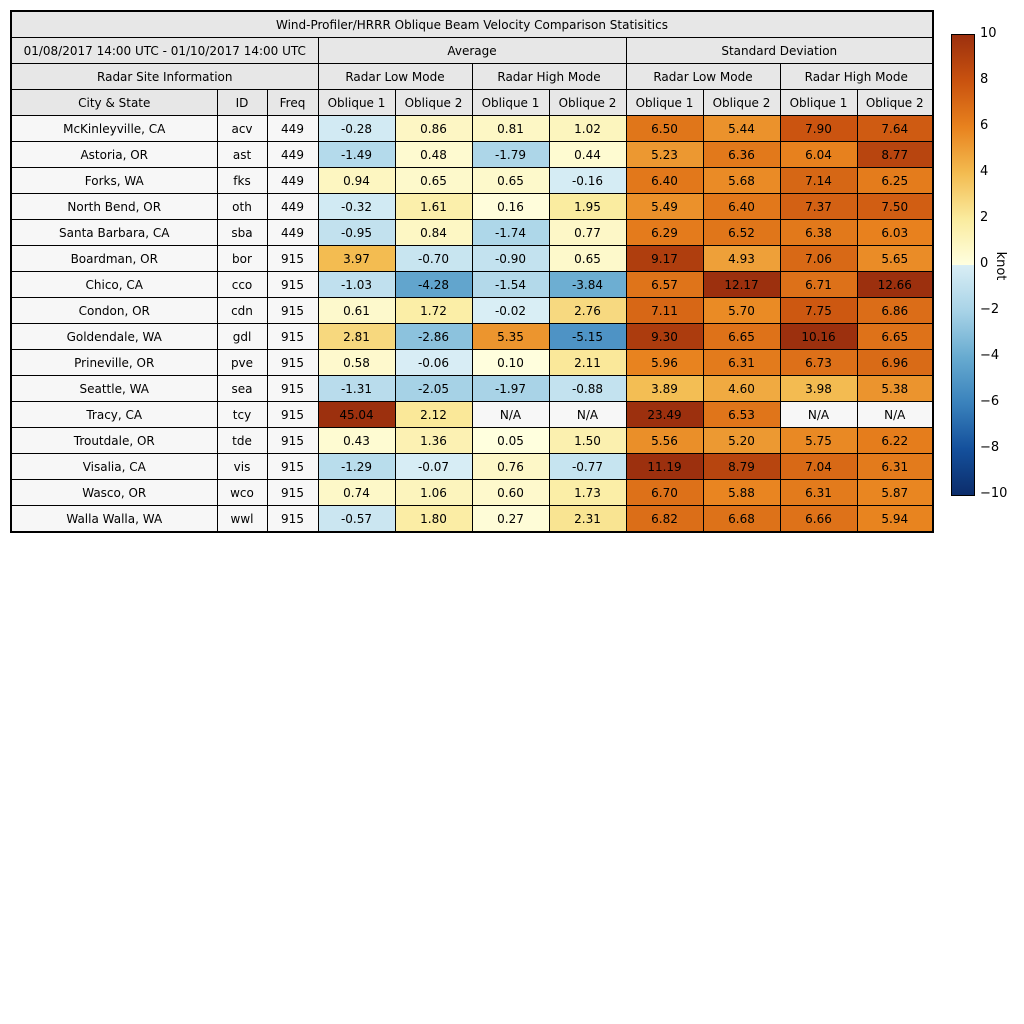  What do you see at coordinates (664, 388) in the screenshot?
I see `value-cell: 3.89` at bounding box center [664, 388].